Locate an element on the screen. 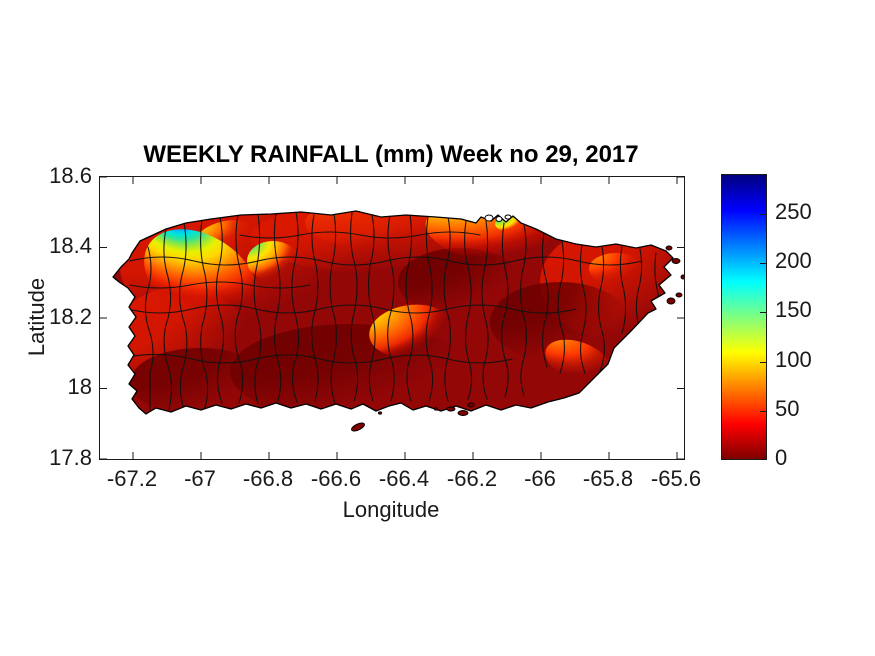 Image resolution: width=875 pixels, height=656 pixels. x-tick-label: -65.6 is located at coordinates (676, 478).